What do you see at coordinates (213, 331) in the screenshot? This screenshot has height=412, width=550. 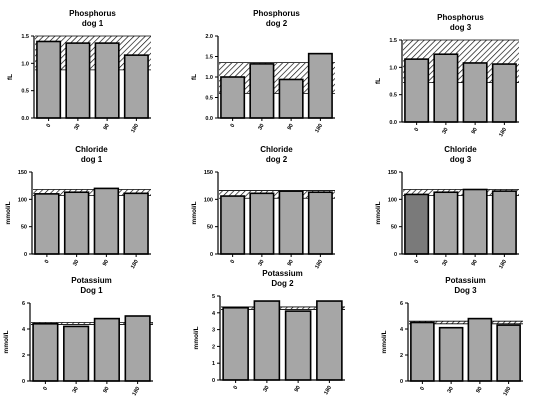 I see `y-tick-label: 3` at bounding box center [213, 331].